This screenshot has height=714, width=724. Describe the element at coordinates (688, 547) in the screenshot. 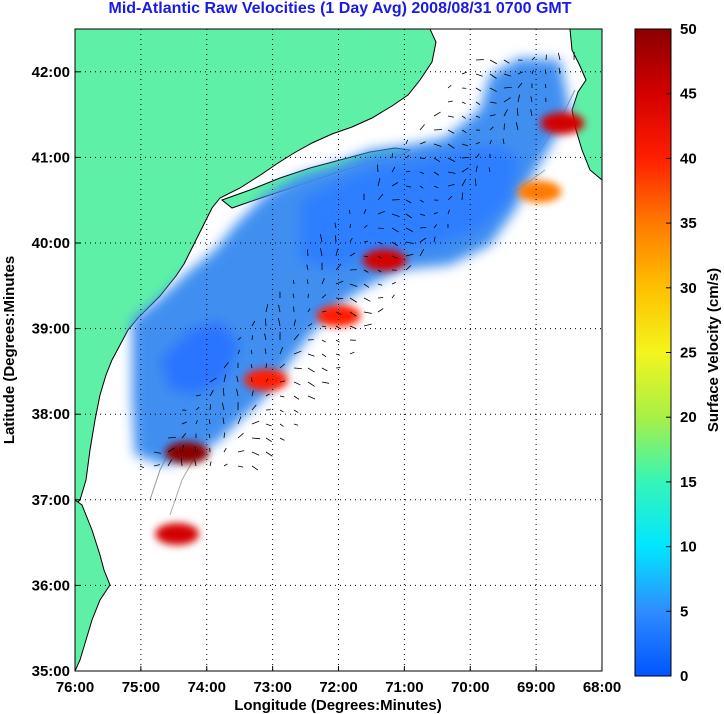

I see `colorbar-tick-label: 10` at that location.